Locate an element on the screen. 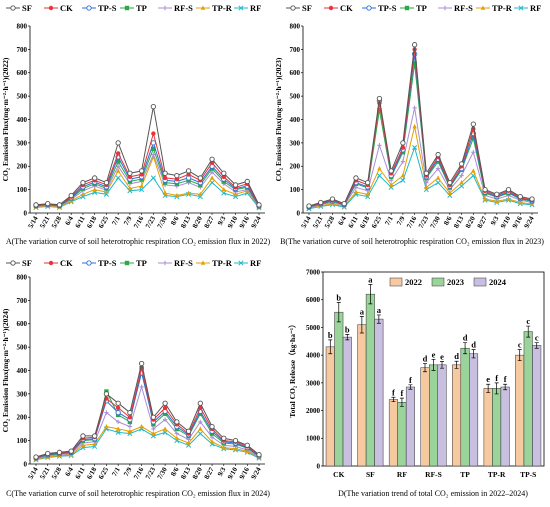  legend-label: 2022 is located at coordinates (413, 282).